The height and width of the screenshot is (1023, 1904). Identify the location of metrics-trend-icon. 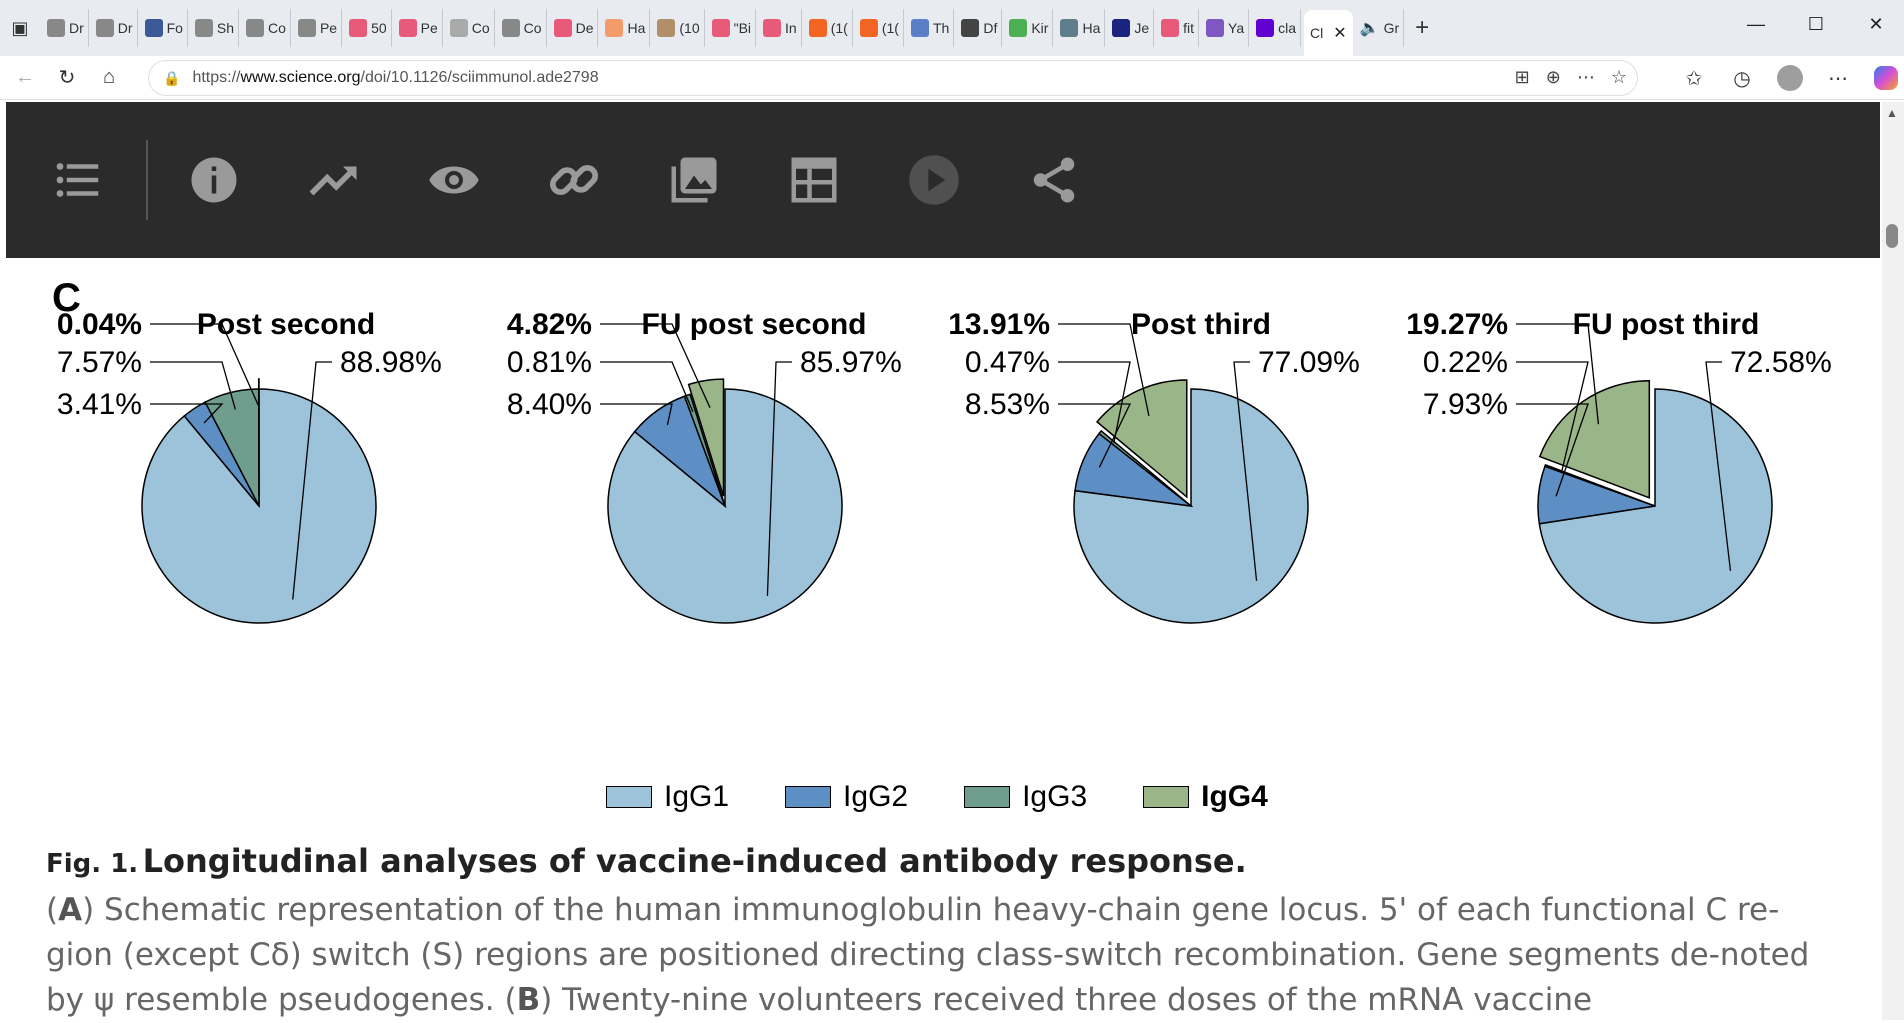
(334, 180).